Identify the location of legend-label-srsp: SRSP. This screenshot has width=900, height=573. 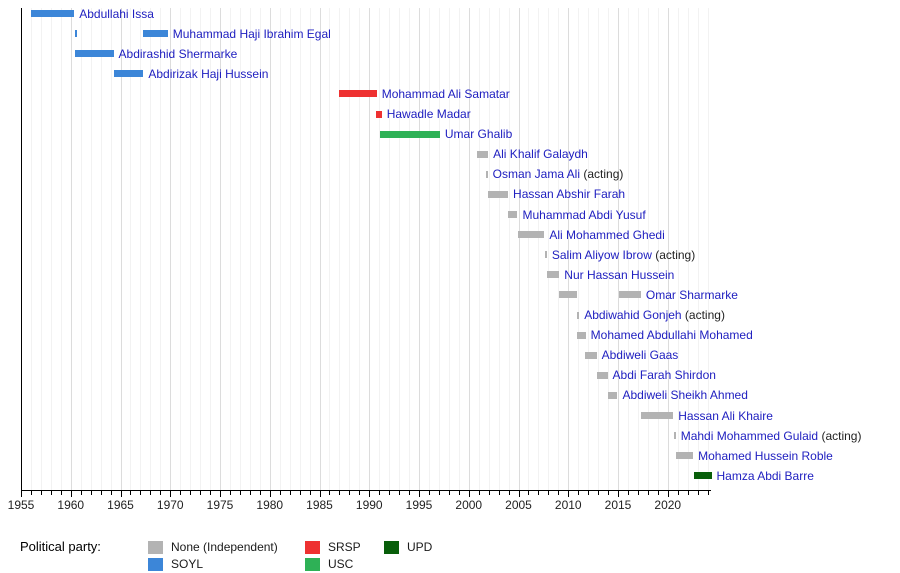
(344, 547).